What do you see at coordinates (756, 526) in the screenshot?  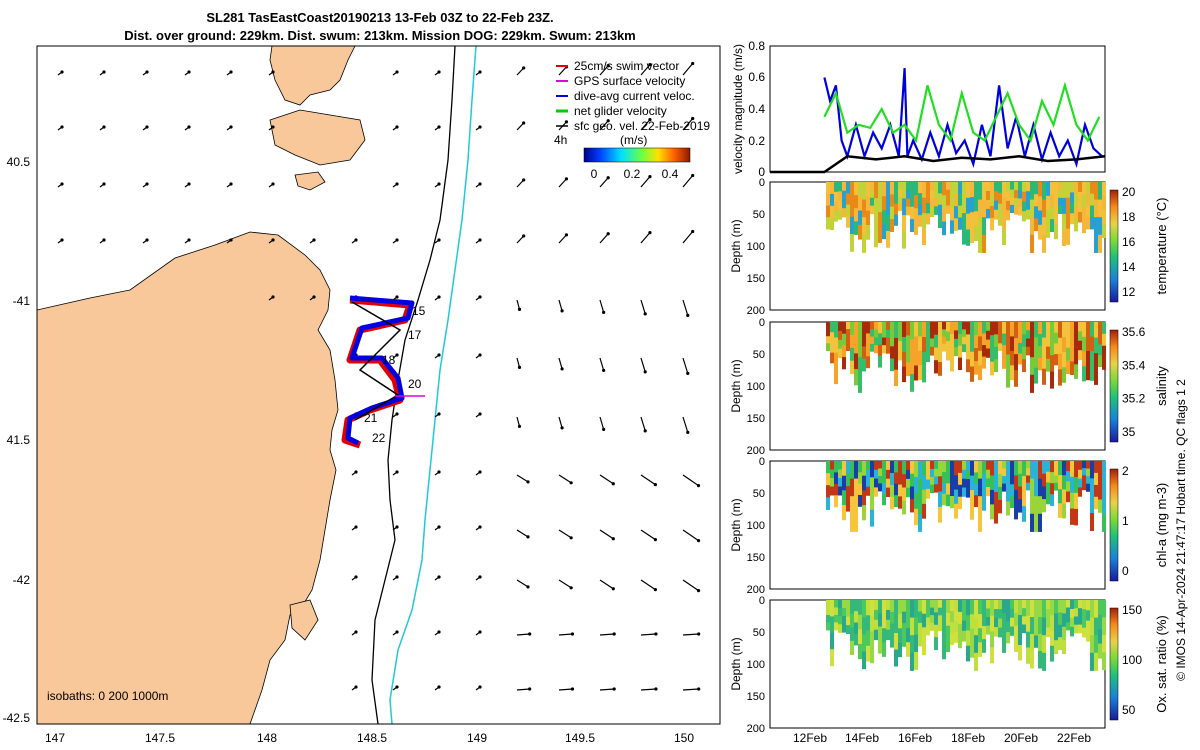 I see `depth-tick: 100` at bounding box center [756, 526].